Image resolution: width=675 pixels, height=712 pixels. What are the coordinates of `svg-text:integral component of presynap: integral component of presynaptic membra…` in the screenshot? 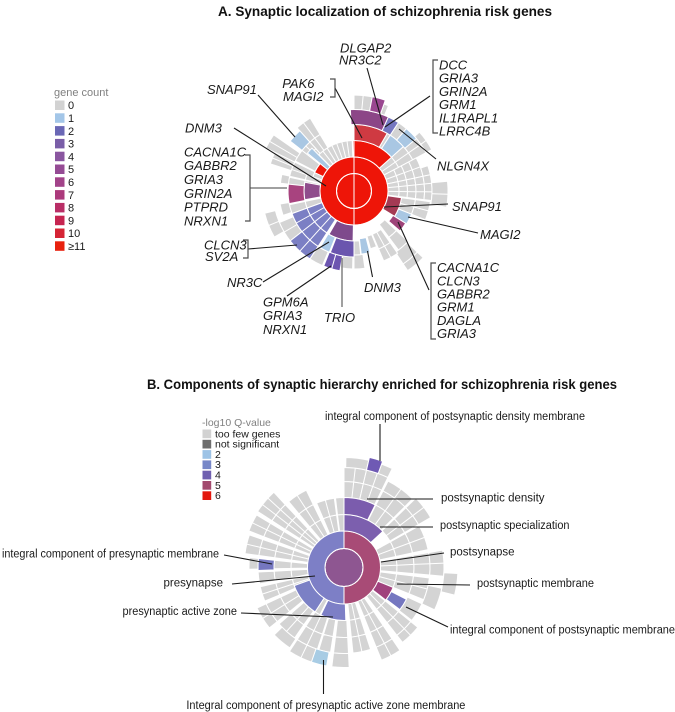 It's located at (110, 555).